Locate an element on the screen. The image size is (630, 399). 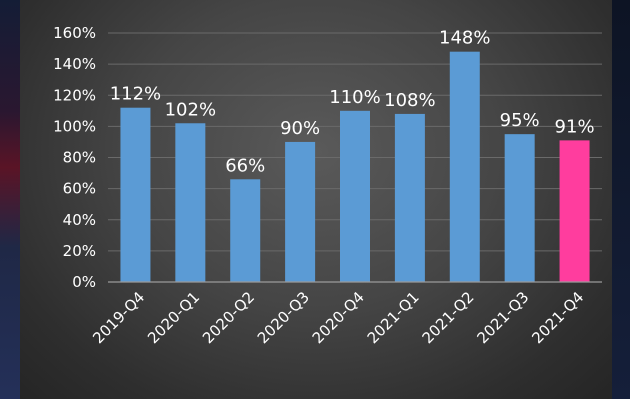
y-tick-label: 20% is located at coordinates (79, 251).